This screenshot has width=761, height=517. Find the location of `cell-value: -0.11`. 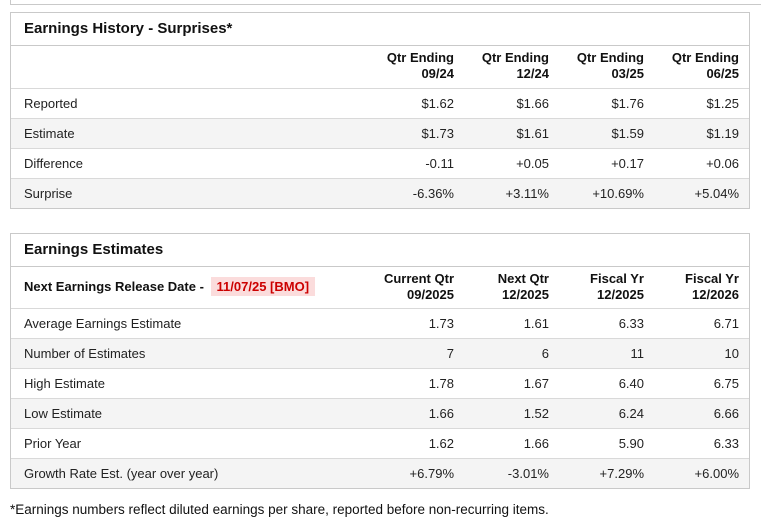

cell-value: -0.11 is located at coordinates (416, 162).